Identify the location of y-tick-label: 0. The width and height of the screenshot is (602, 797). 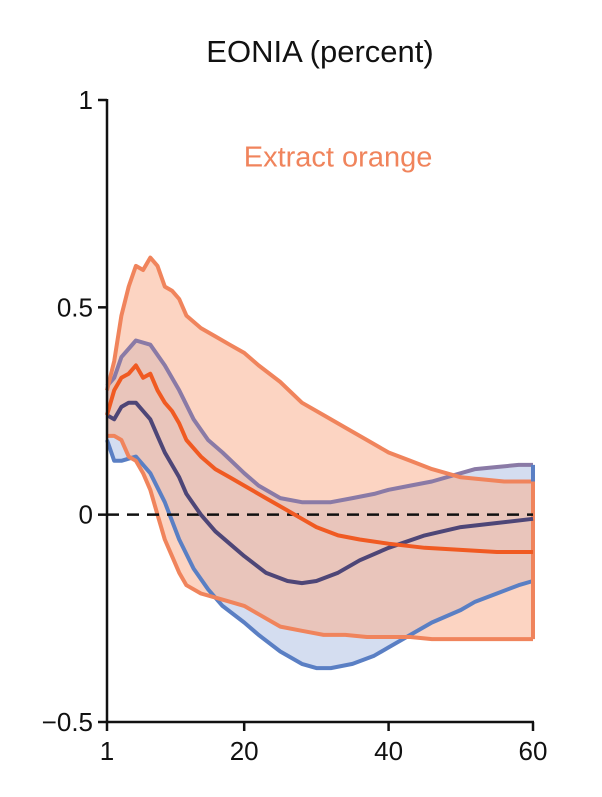
(86, 515).